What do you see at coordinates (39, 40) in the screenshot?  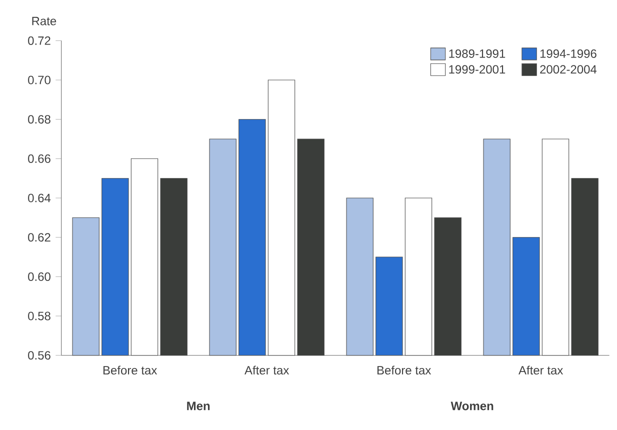 I see `y-tick-label: 0.72` at bounding box center [39, 40].